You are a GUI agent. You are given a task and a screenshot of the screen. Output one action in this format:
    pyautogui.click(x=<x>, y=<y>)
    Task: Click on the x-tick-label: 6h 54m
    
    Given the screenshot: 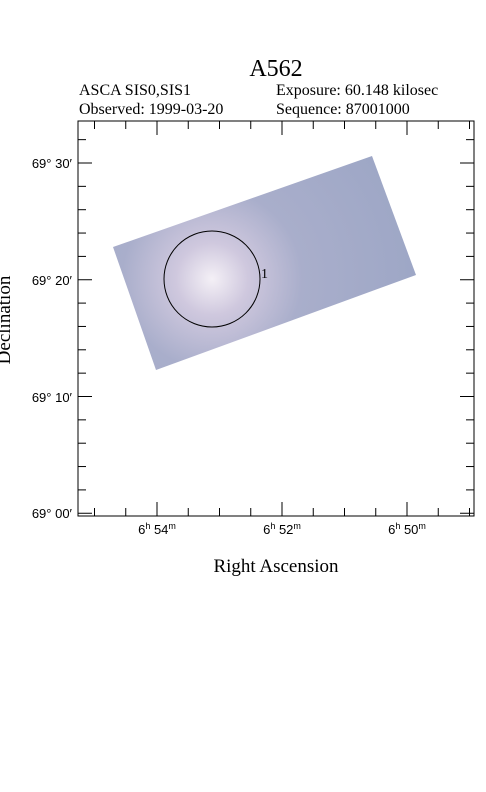 What is the action you would take?
    pyautogui.click(x=157, y=529)
    